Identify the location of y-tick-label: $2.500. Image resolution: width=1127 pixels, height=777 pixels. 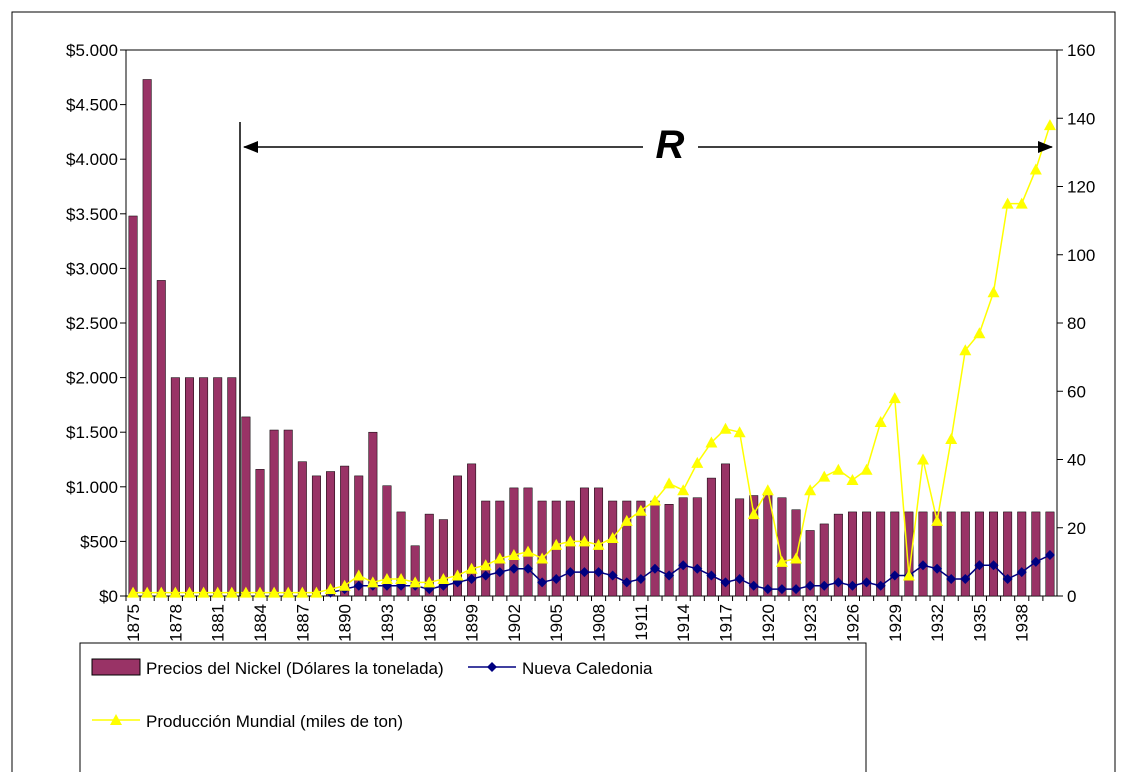
(92, 323).